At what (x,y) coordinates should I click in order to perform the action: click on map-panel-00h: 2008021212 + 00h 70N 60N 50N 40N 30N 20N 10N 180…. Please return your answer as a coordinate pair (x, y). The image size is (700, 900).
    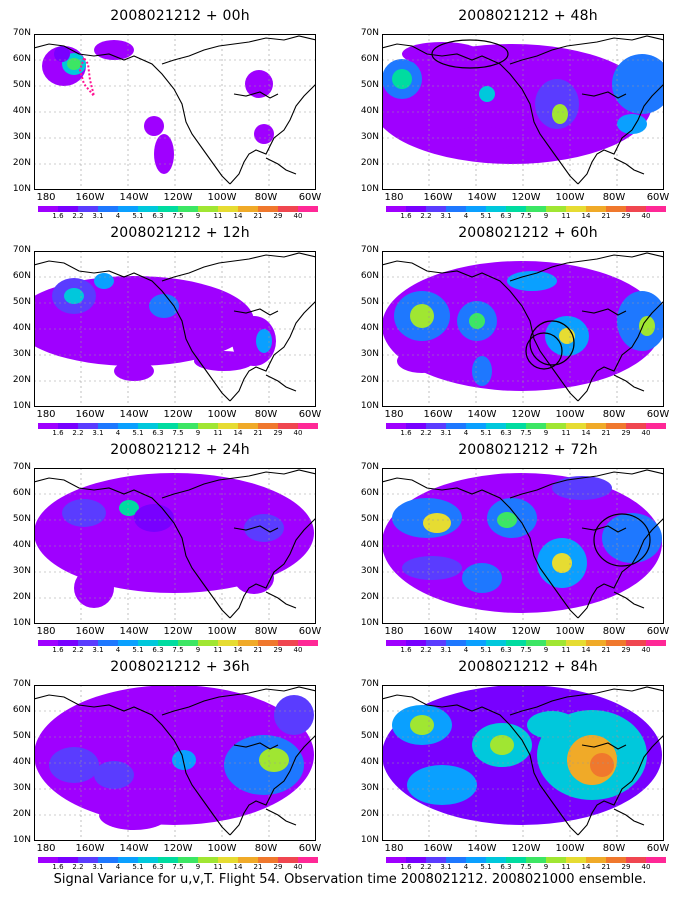
    Looking at the image, I should click on (180, 115).